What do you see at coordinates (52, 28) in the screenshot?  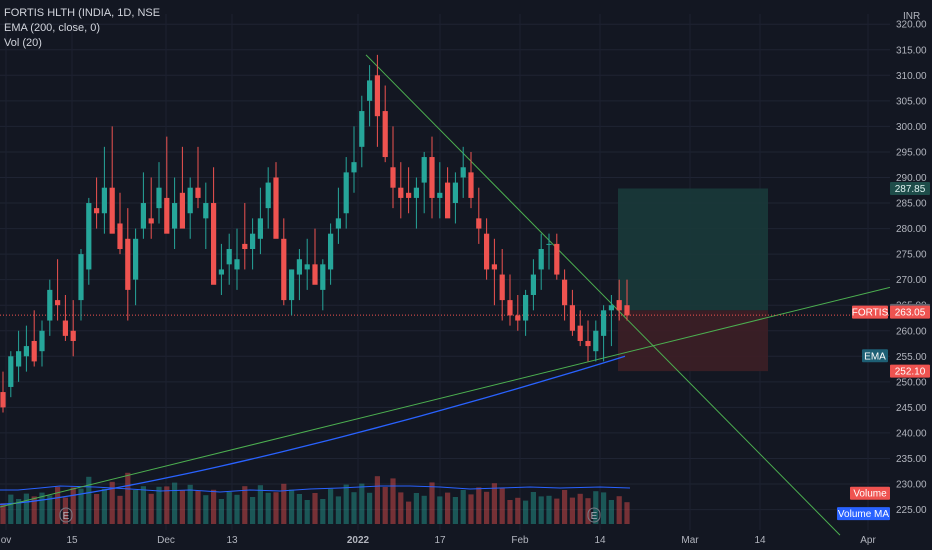 I see `ema-indicator-label: EMA (200, close, 0)` at bounding box center [52, 28].